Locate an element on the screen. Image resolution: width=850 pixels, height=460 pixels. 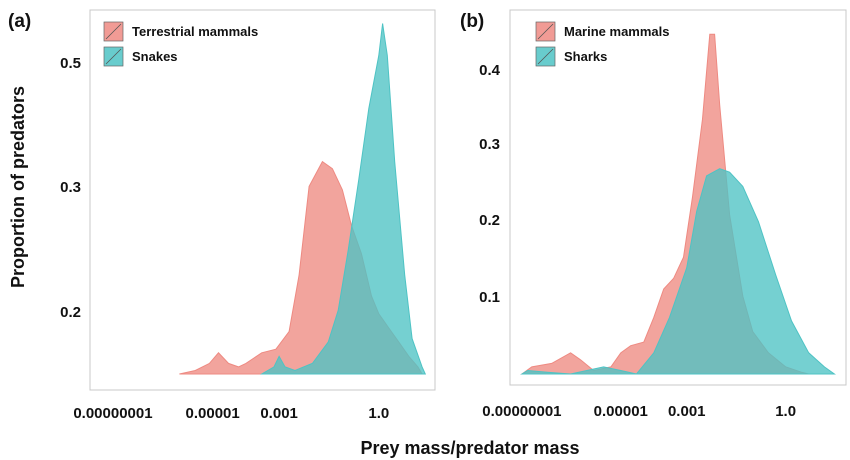
y-tick-labels: 0.5 0.3 0.2 is located at coordinates (70, 188).